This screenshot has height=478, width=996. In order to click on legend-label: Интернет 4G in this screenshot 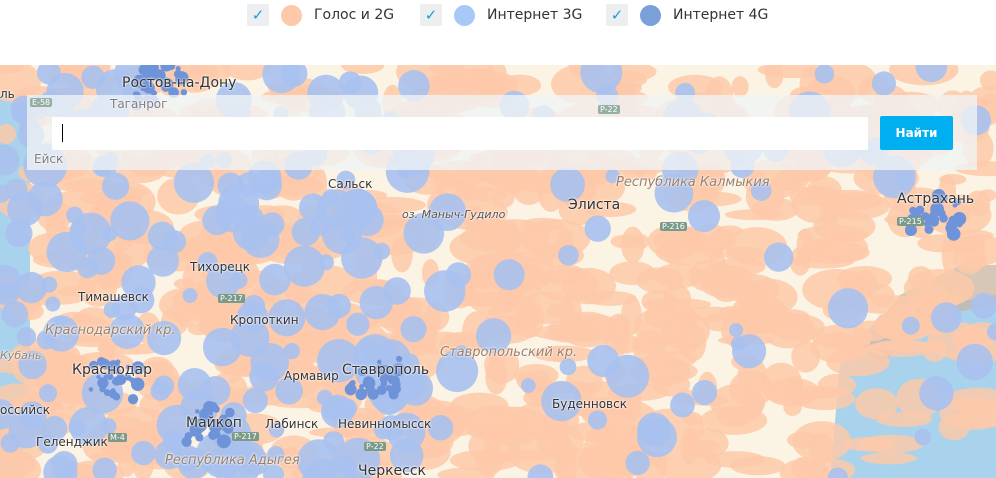, I will do `click(721, 15)`.